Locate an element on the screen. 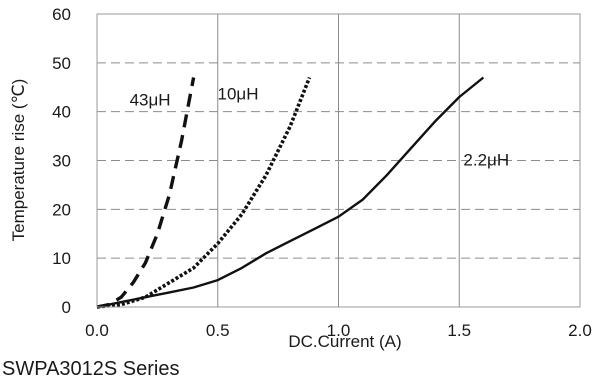 This screenshot has width=596, height=383. x-tick-label: 0.5 is located at coordinates (218, 330).